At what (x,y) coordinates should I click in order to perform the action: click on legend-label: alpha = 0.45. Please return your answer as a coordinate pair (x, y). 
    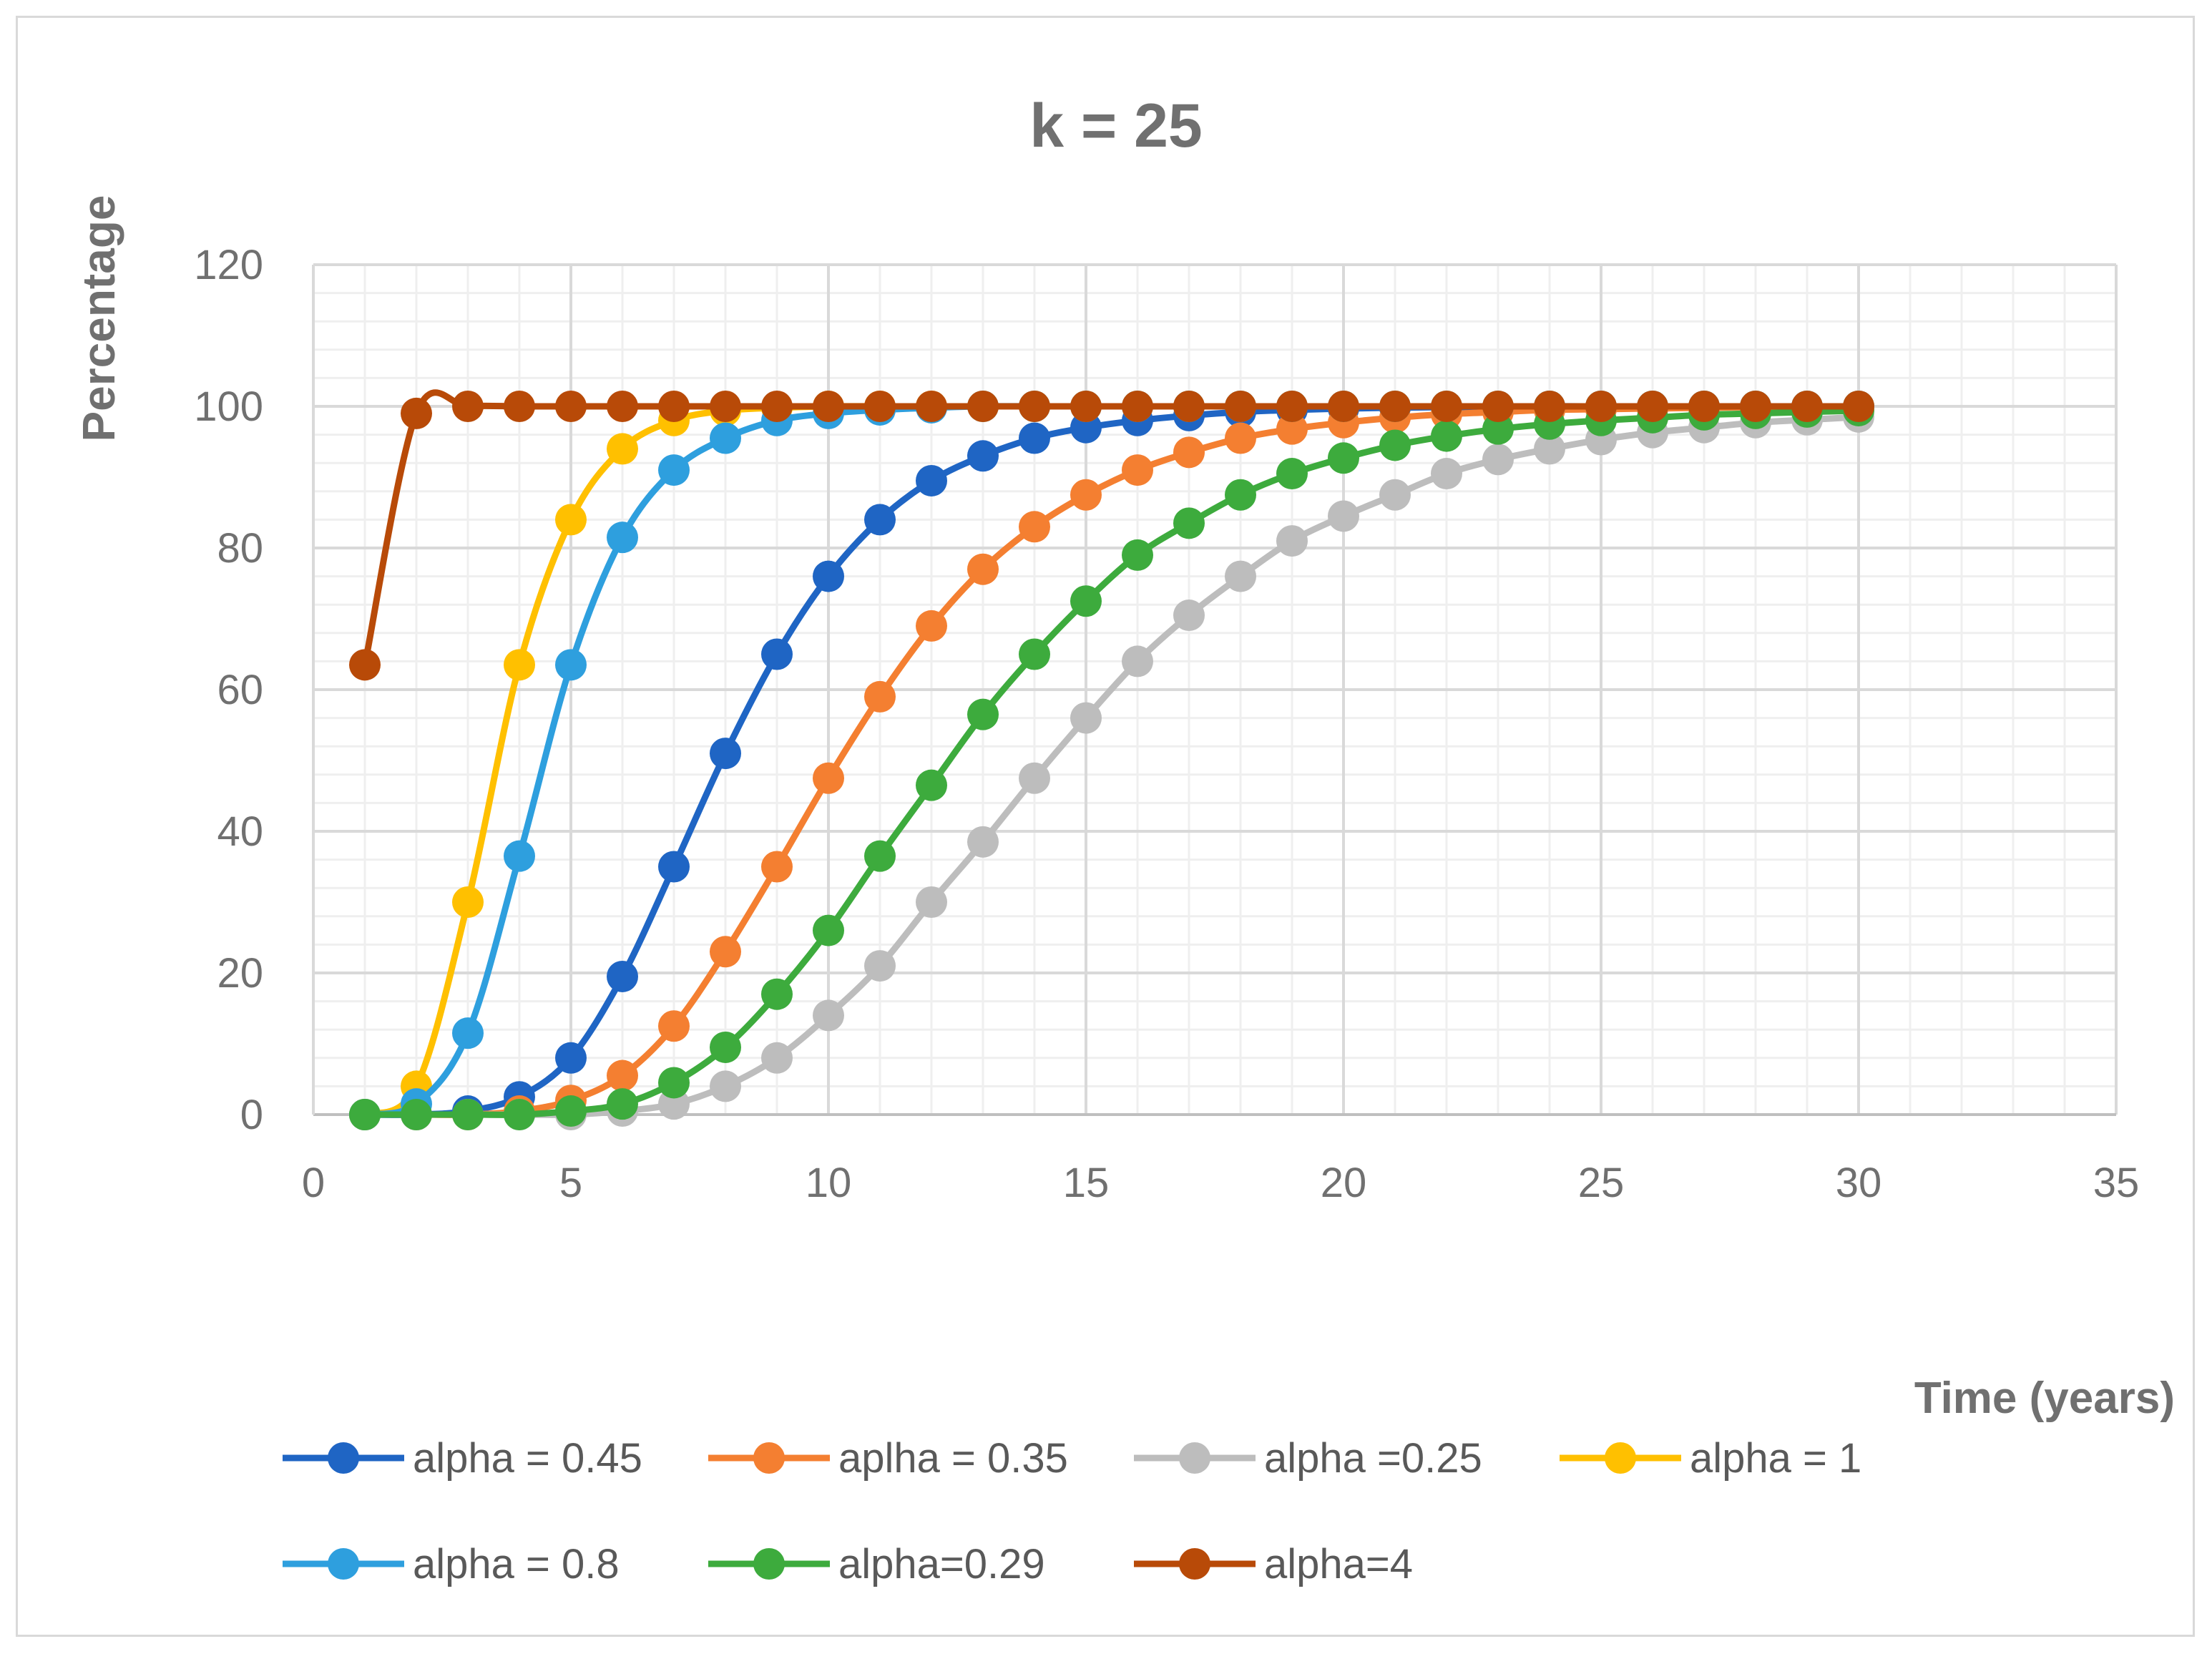
    Looking at the image, I should click on (527, 1459).